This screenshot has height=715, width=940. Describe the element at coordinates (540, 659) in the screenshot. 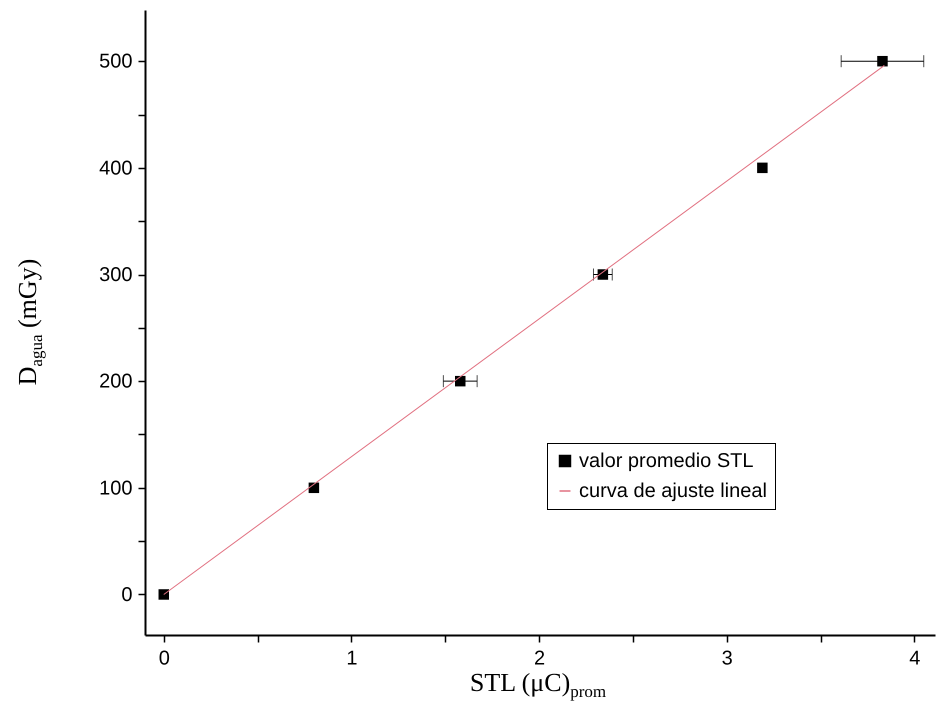

I see `x-tick-label: 2` at that location.